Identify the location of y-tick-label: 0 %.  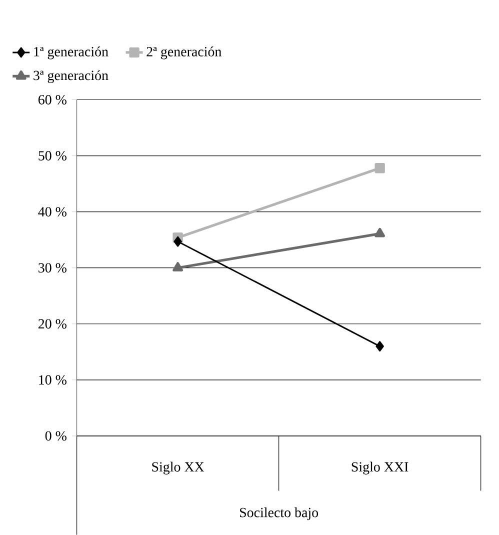
(56, 436).